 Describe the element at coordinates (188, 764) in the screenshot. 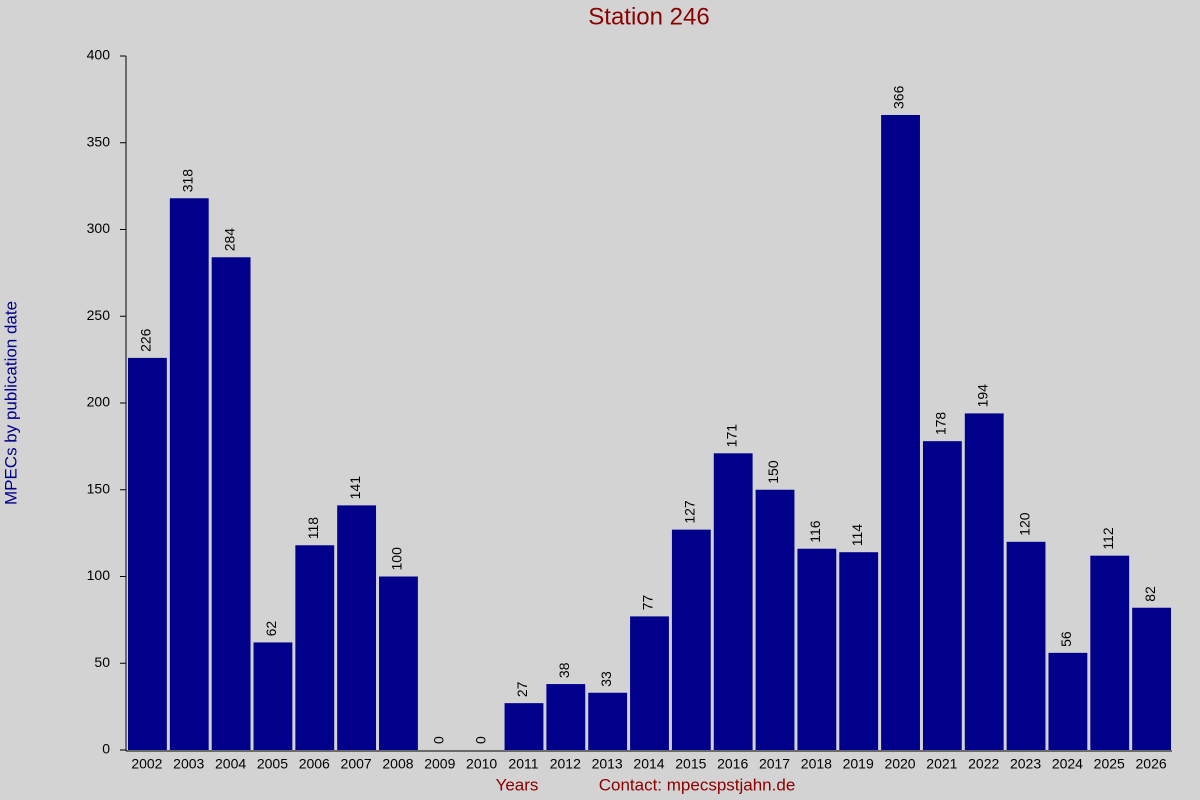

I see `x-tick-label: 2003` at that location.